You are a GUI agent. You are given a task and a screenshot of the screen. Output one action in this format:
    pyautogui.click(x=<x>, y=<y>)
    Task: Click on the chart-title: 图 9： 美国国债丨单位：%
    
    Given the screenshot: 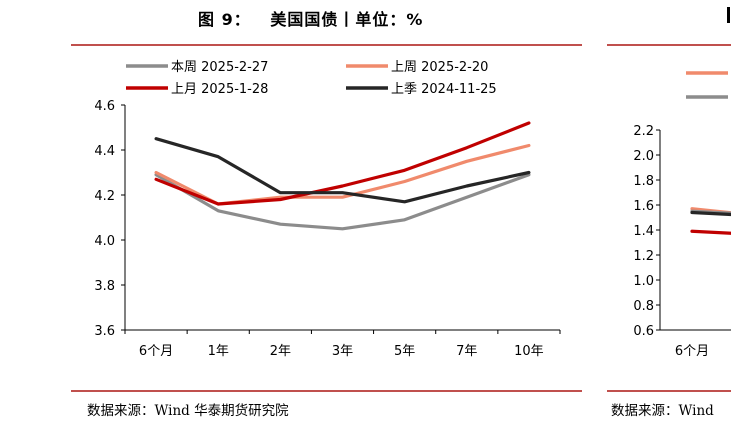 What is the action you would take?
    pyautogui.click(x=311, y=19)
    